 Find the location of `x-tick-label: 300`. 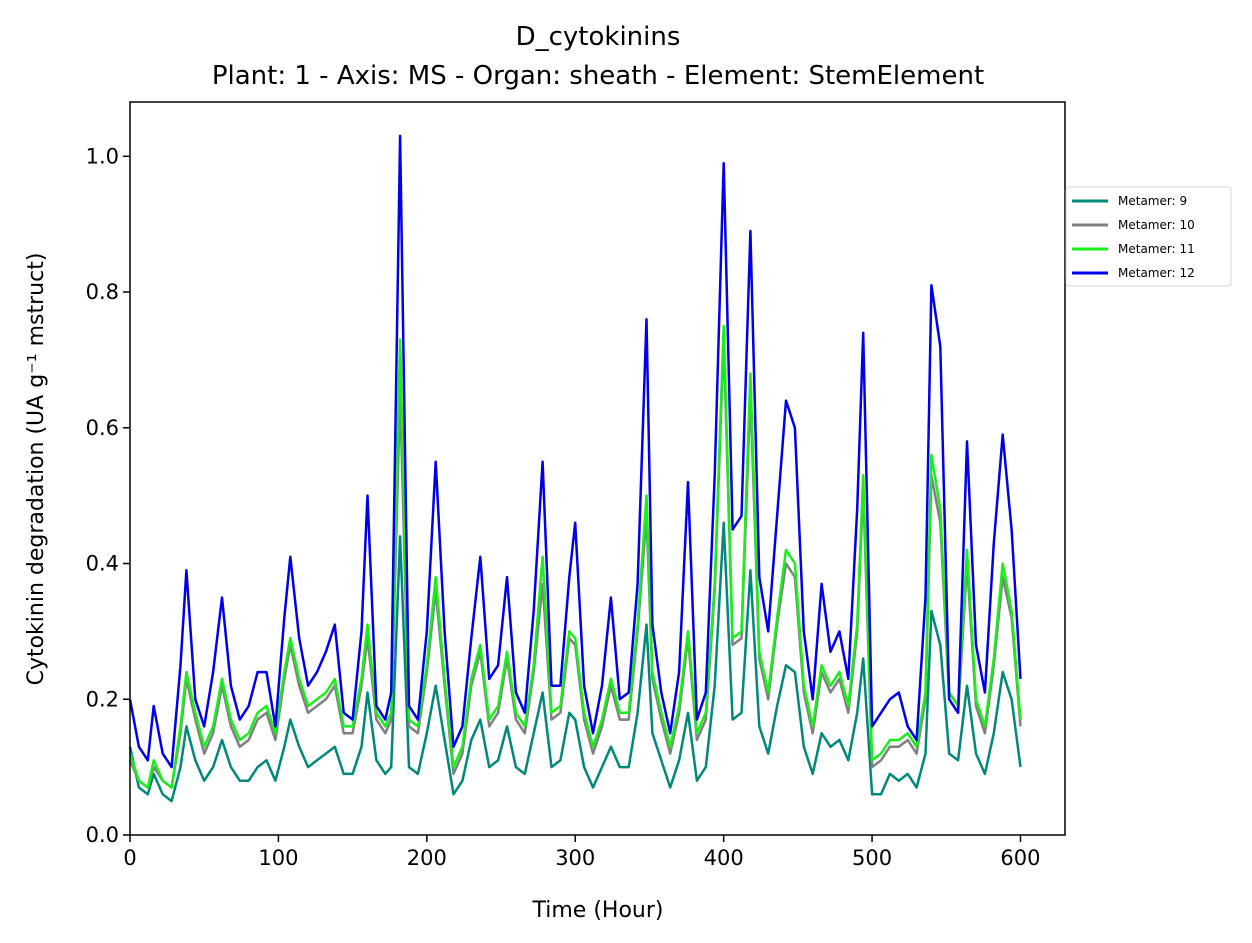

x-tick-label: 300 is located at coordinates (575, 858).